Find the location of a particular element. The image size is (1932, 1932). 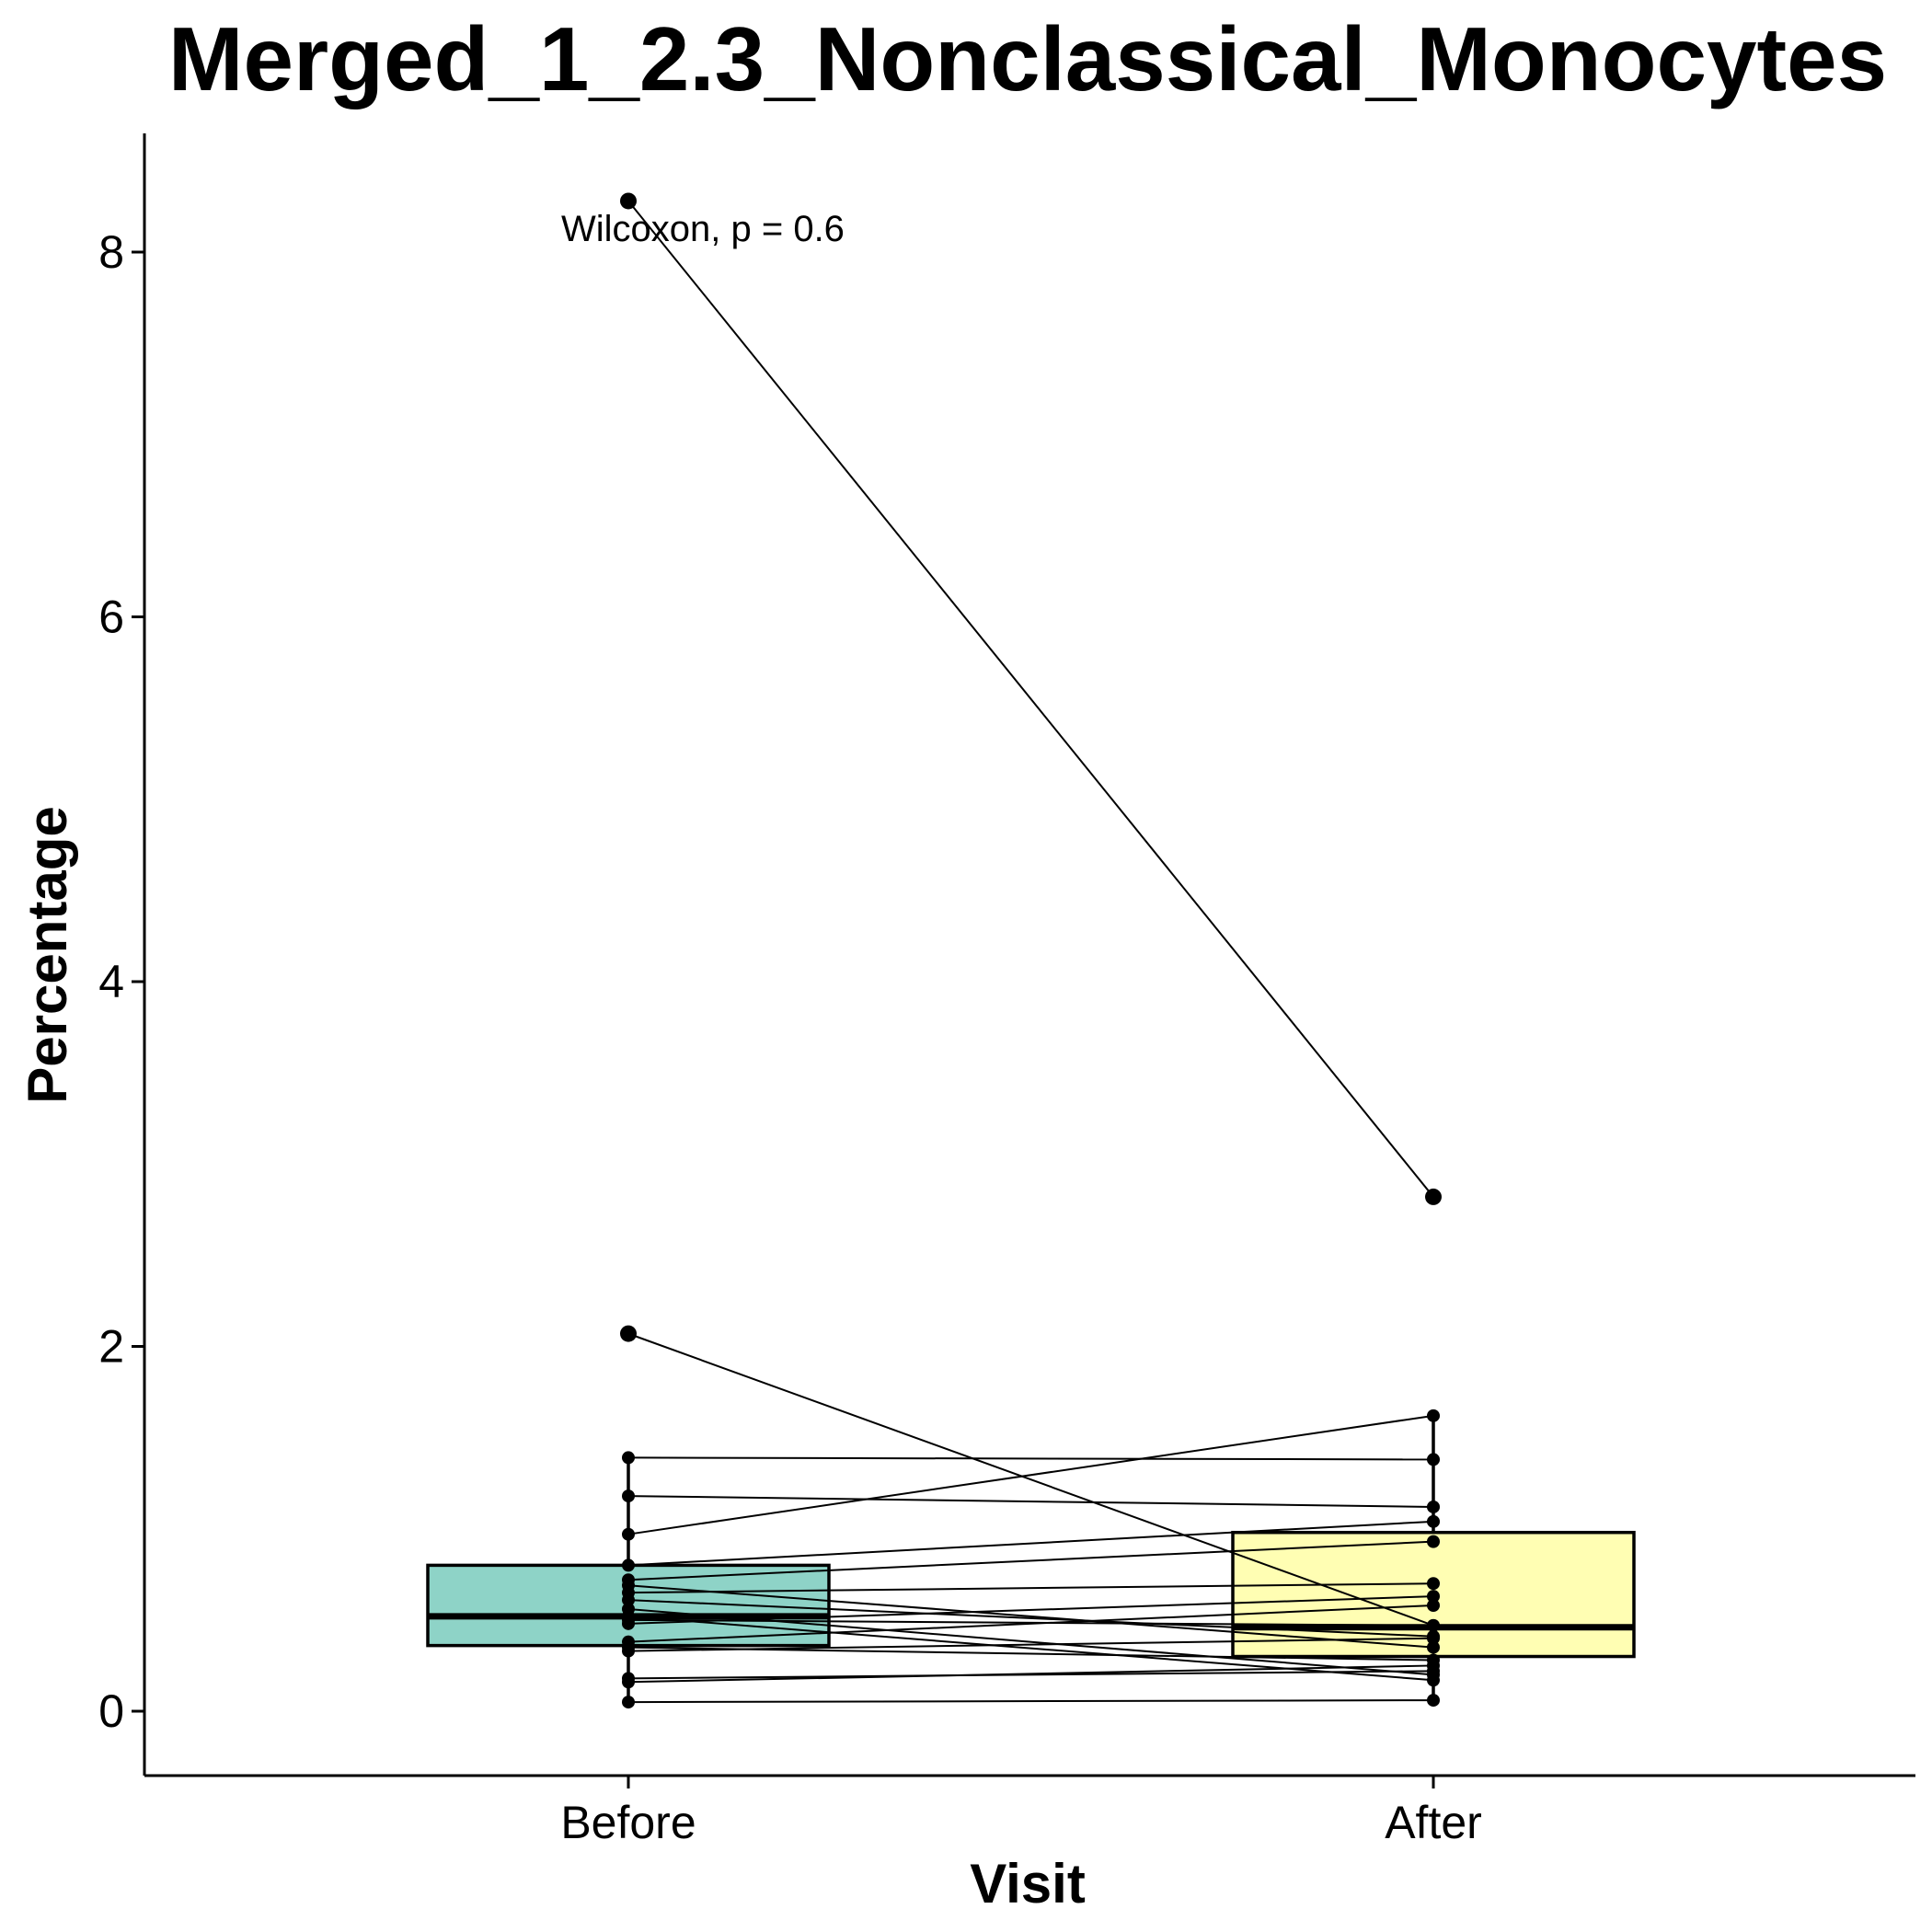

x-tick-label: Before is located at coordinates (628, 1822).